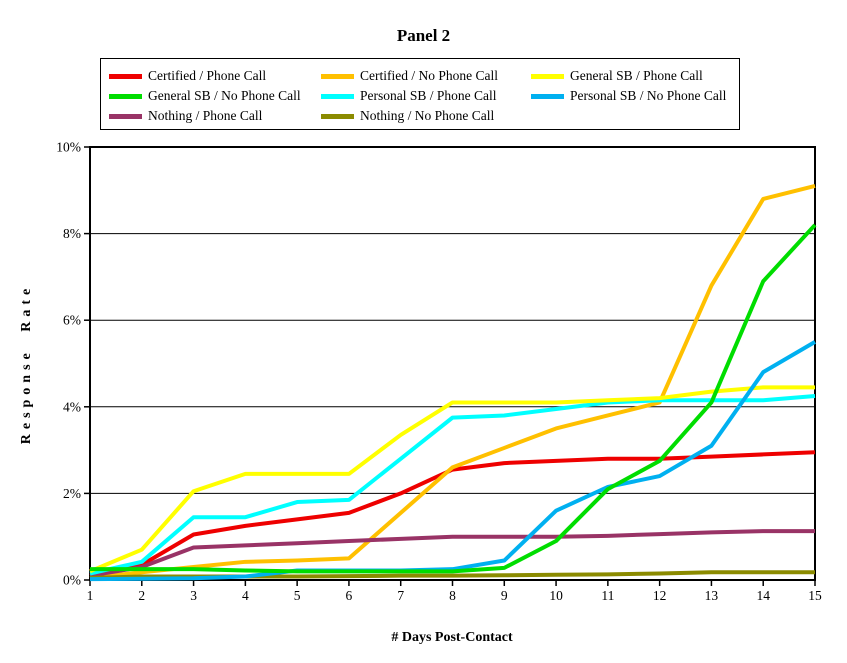 This screenshot has width=847, height=663. I want to click on x-axis-title: # Days Post-Contact, so click(452, 637).